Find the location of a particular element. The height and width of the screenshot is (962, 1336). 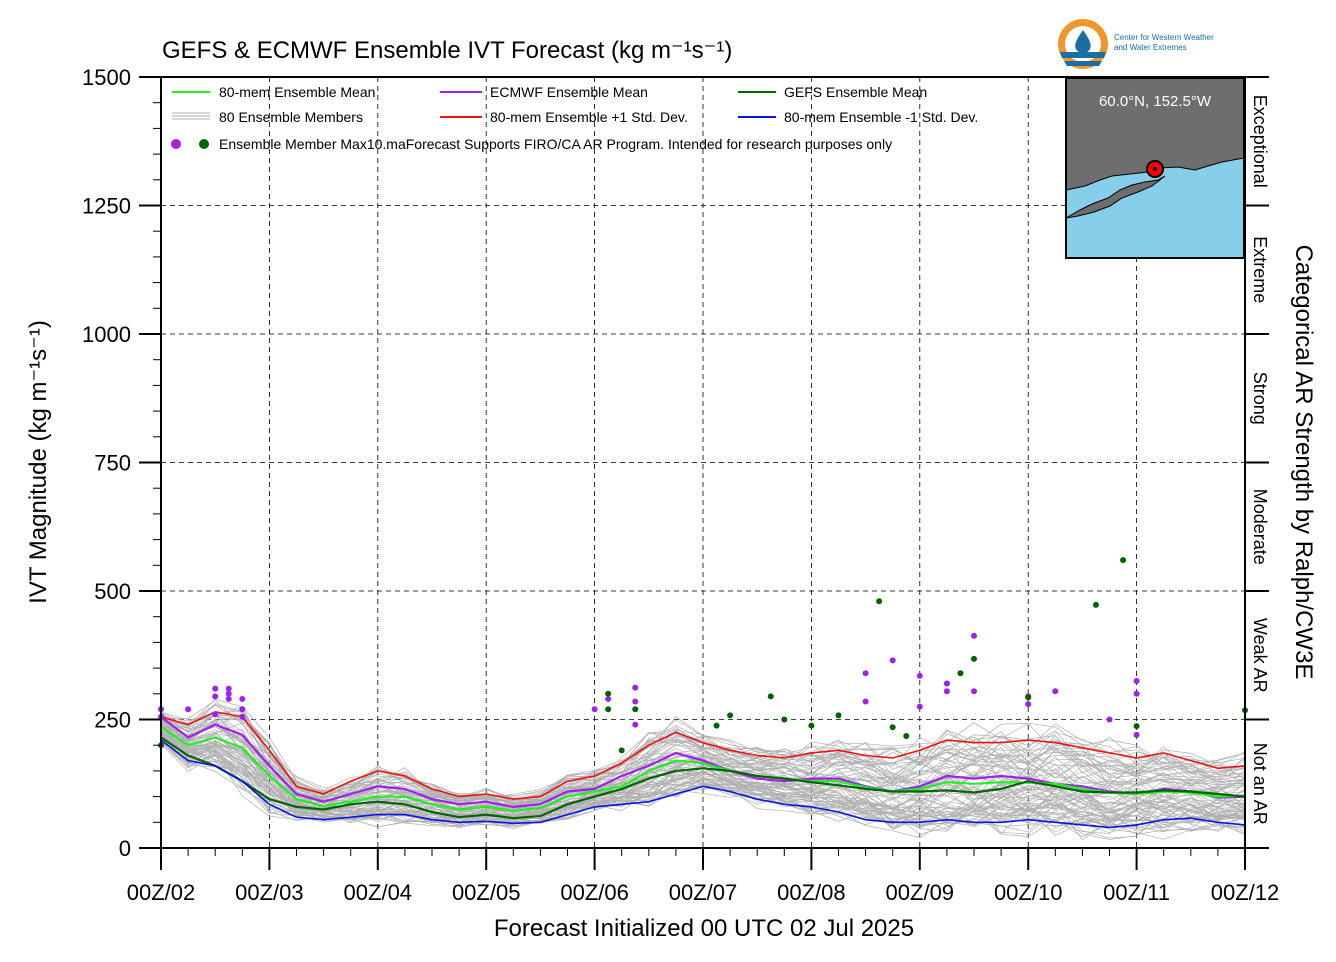

legend-label-gefs-mean: GEFS Ensemble Mean is located at coordinates (855, 92).